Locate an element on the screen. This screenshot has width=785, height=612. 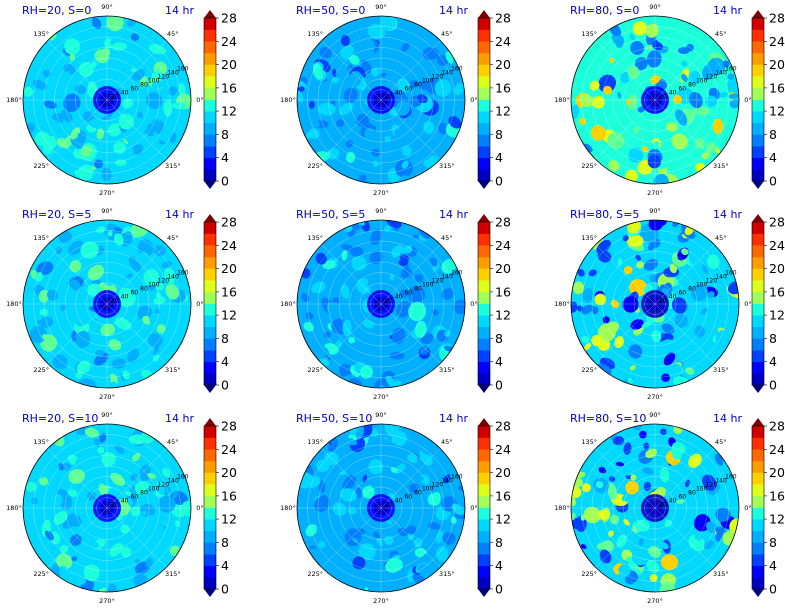
panel-title: RH=80, S=0 is located at coordinates (605, 10).